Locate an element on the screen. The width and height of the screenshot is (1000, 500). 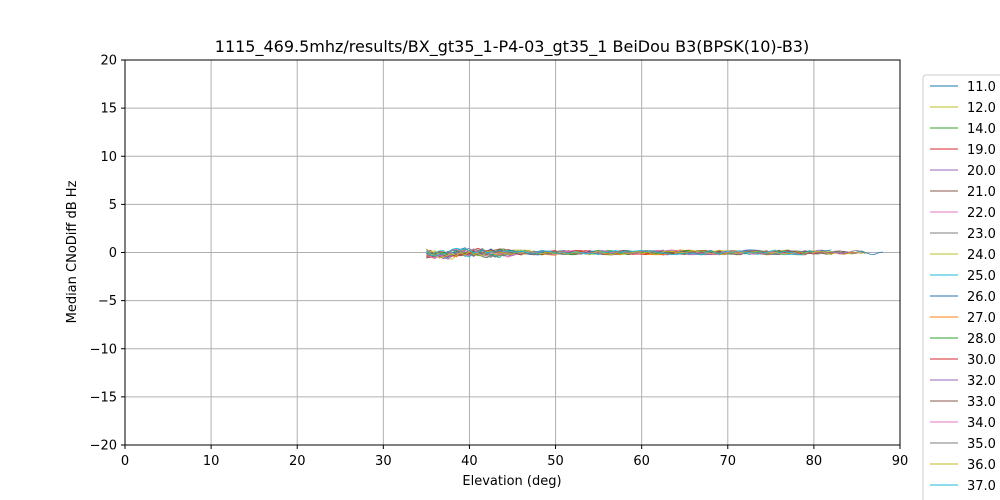
y-tick-label: 5 is located at coordinates (113, 205).